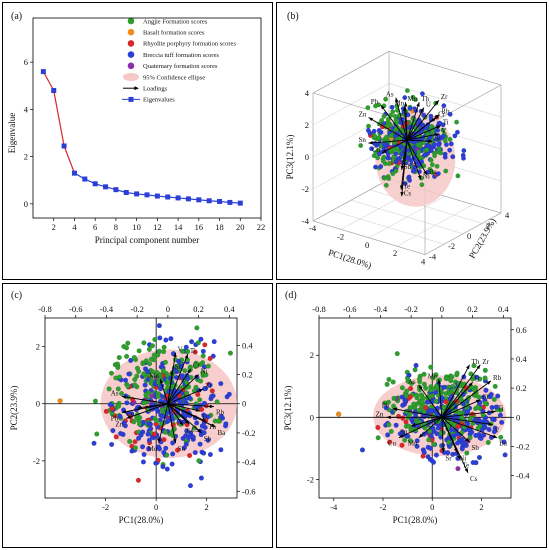  I want to click on y-tick-label: 6, so click(26, 62).